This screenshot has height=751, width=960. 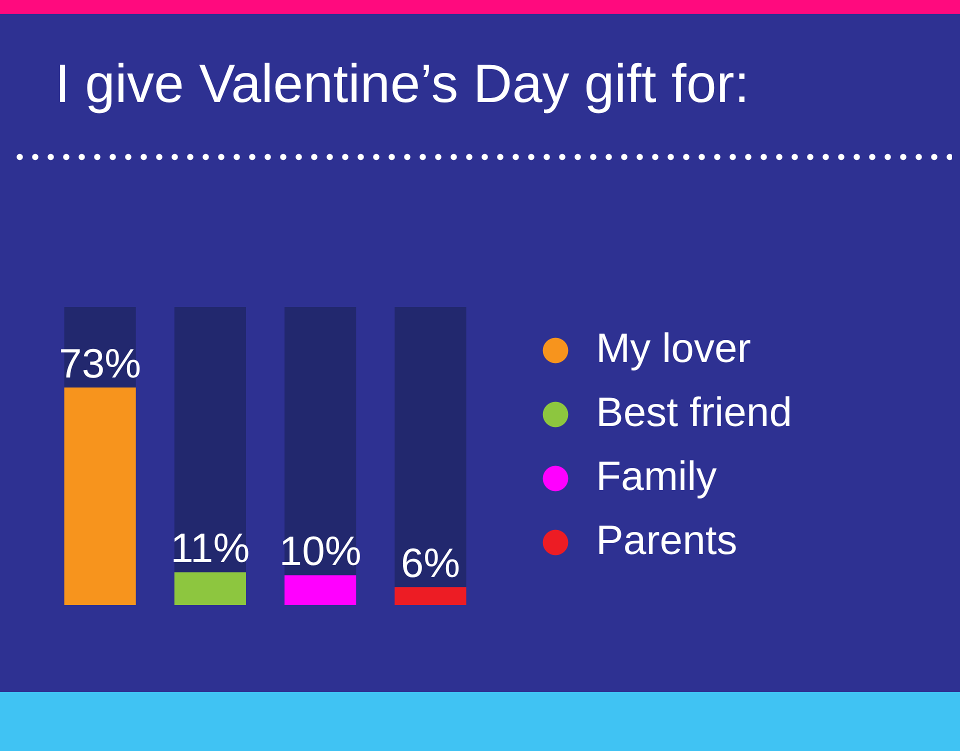 I want to click on data-label: 73%, so click(x=100, y=363).